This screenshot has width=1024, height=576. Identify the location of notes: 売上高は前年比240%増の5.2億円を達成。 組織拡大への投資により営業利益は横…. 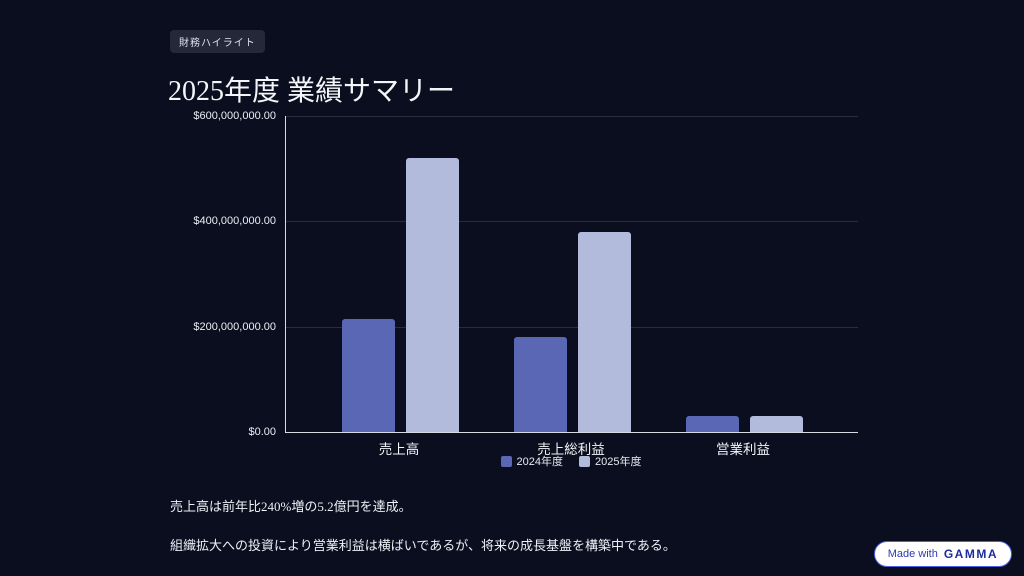
(520, 535).